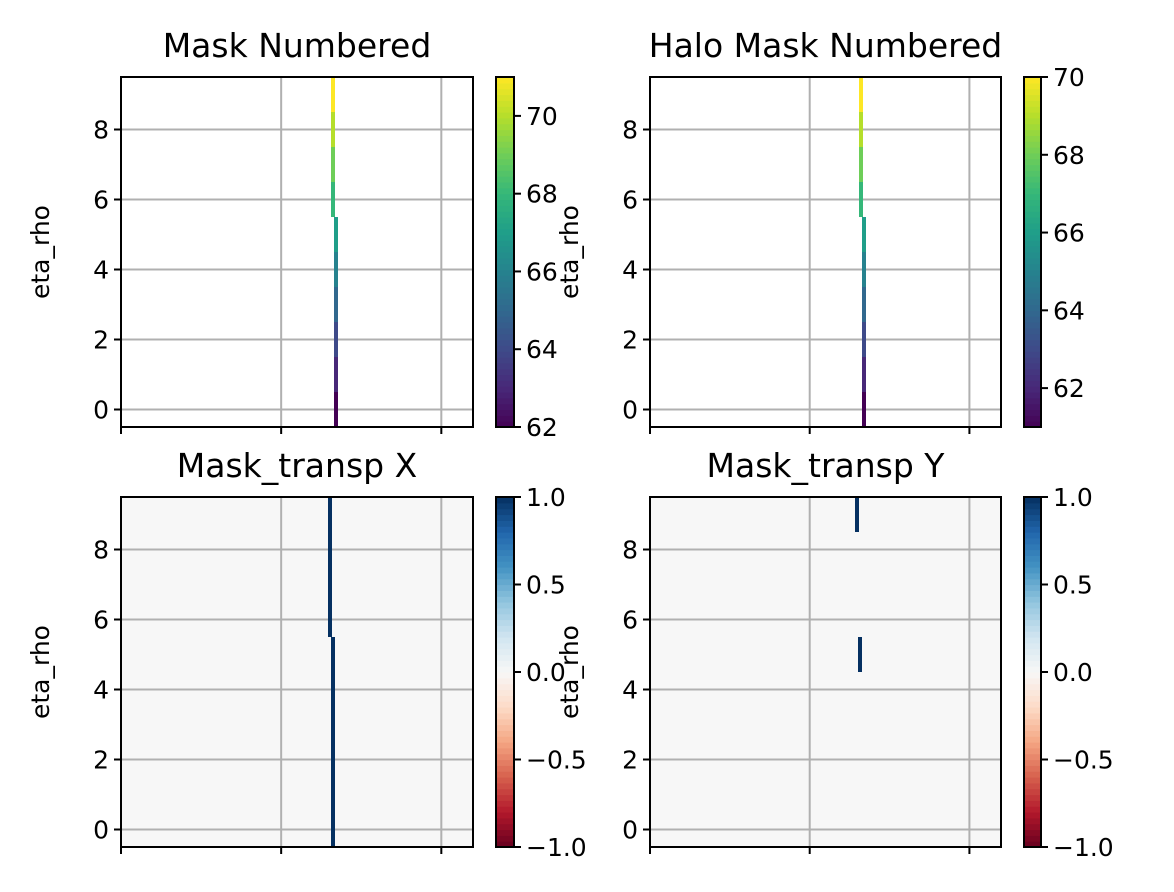 The image size is (1174, 892). What do you see at coordinates (1032, 252) in the screenshot?
I see `panel-2-colorbar-frame` at bounding box center [1032, 252].